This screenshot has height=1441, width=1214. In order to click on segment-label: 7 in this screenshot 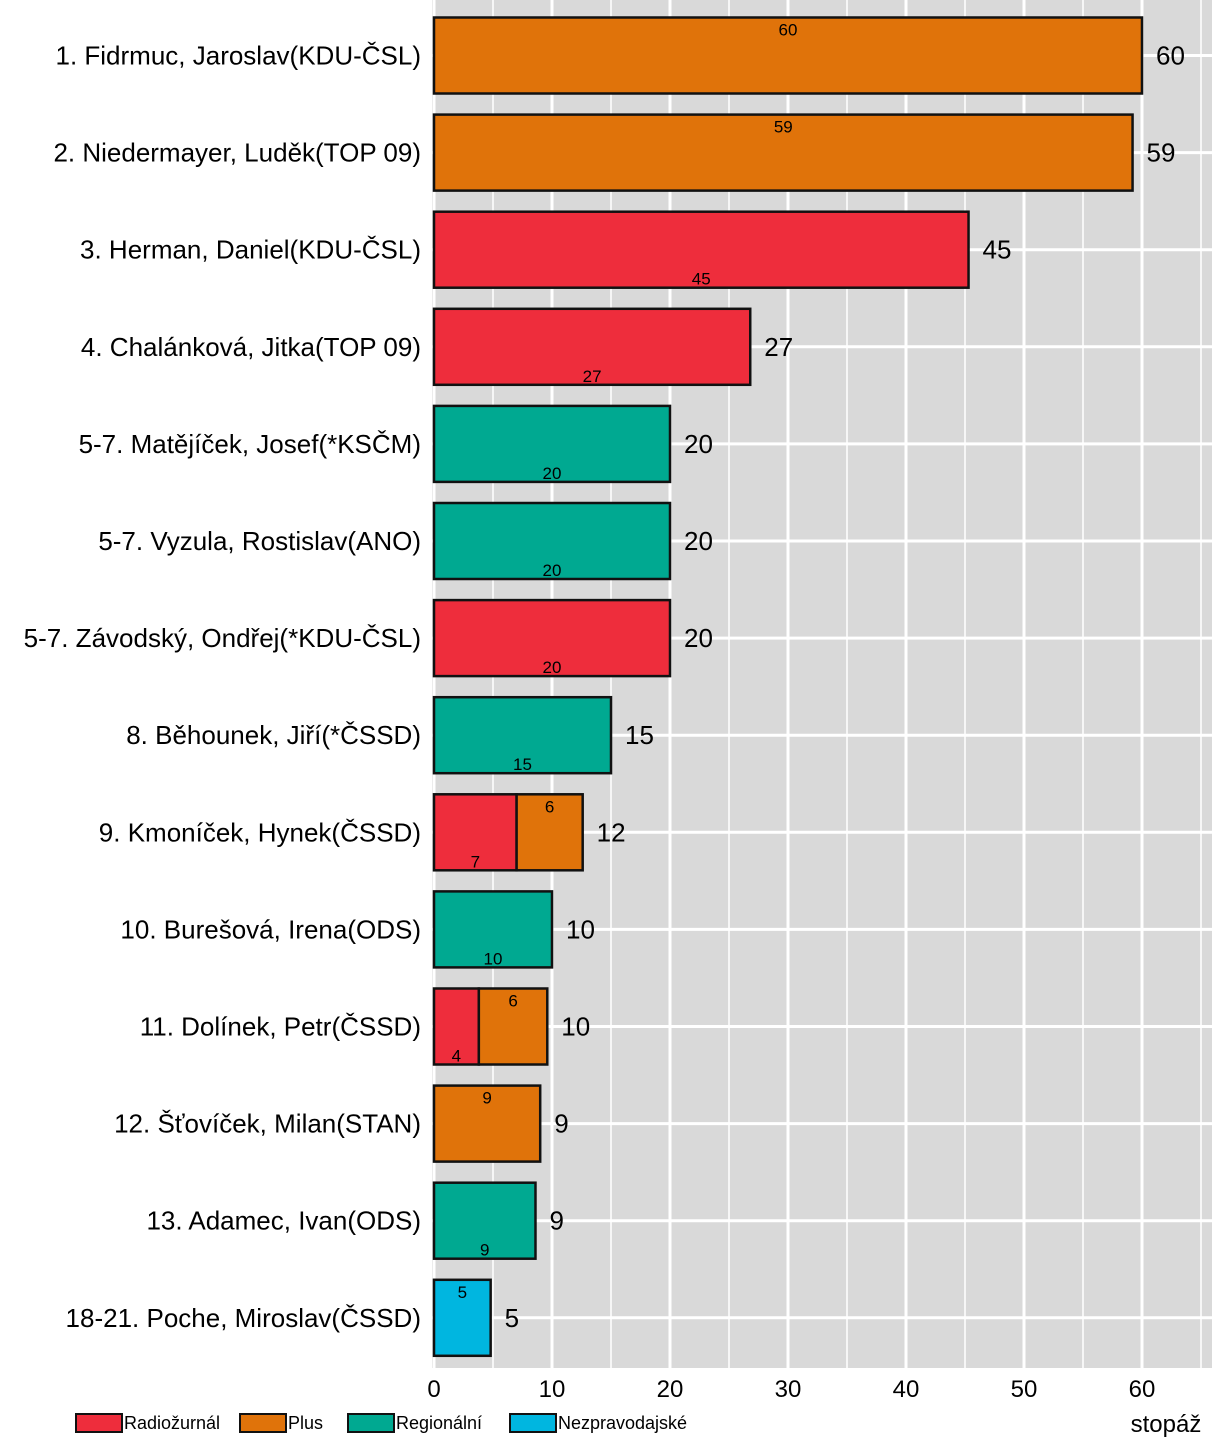, I will do `click(475, 861)`.